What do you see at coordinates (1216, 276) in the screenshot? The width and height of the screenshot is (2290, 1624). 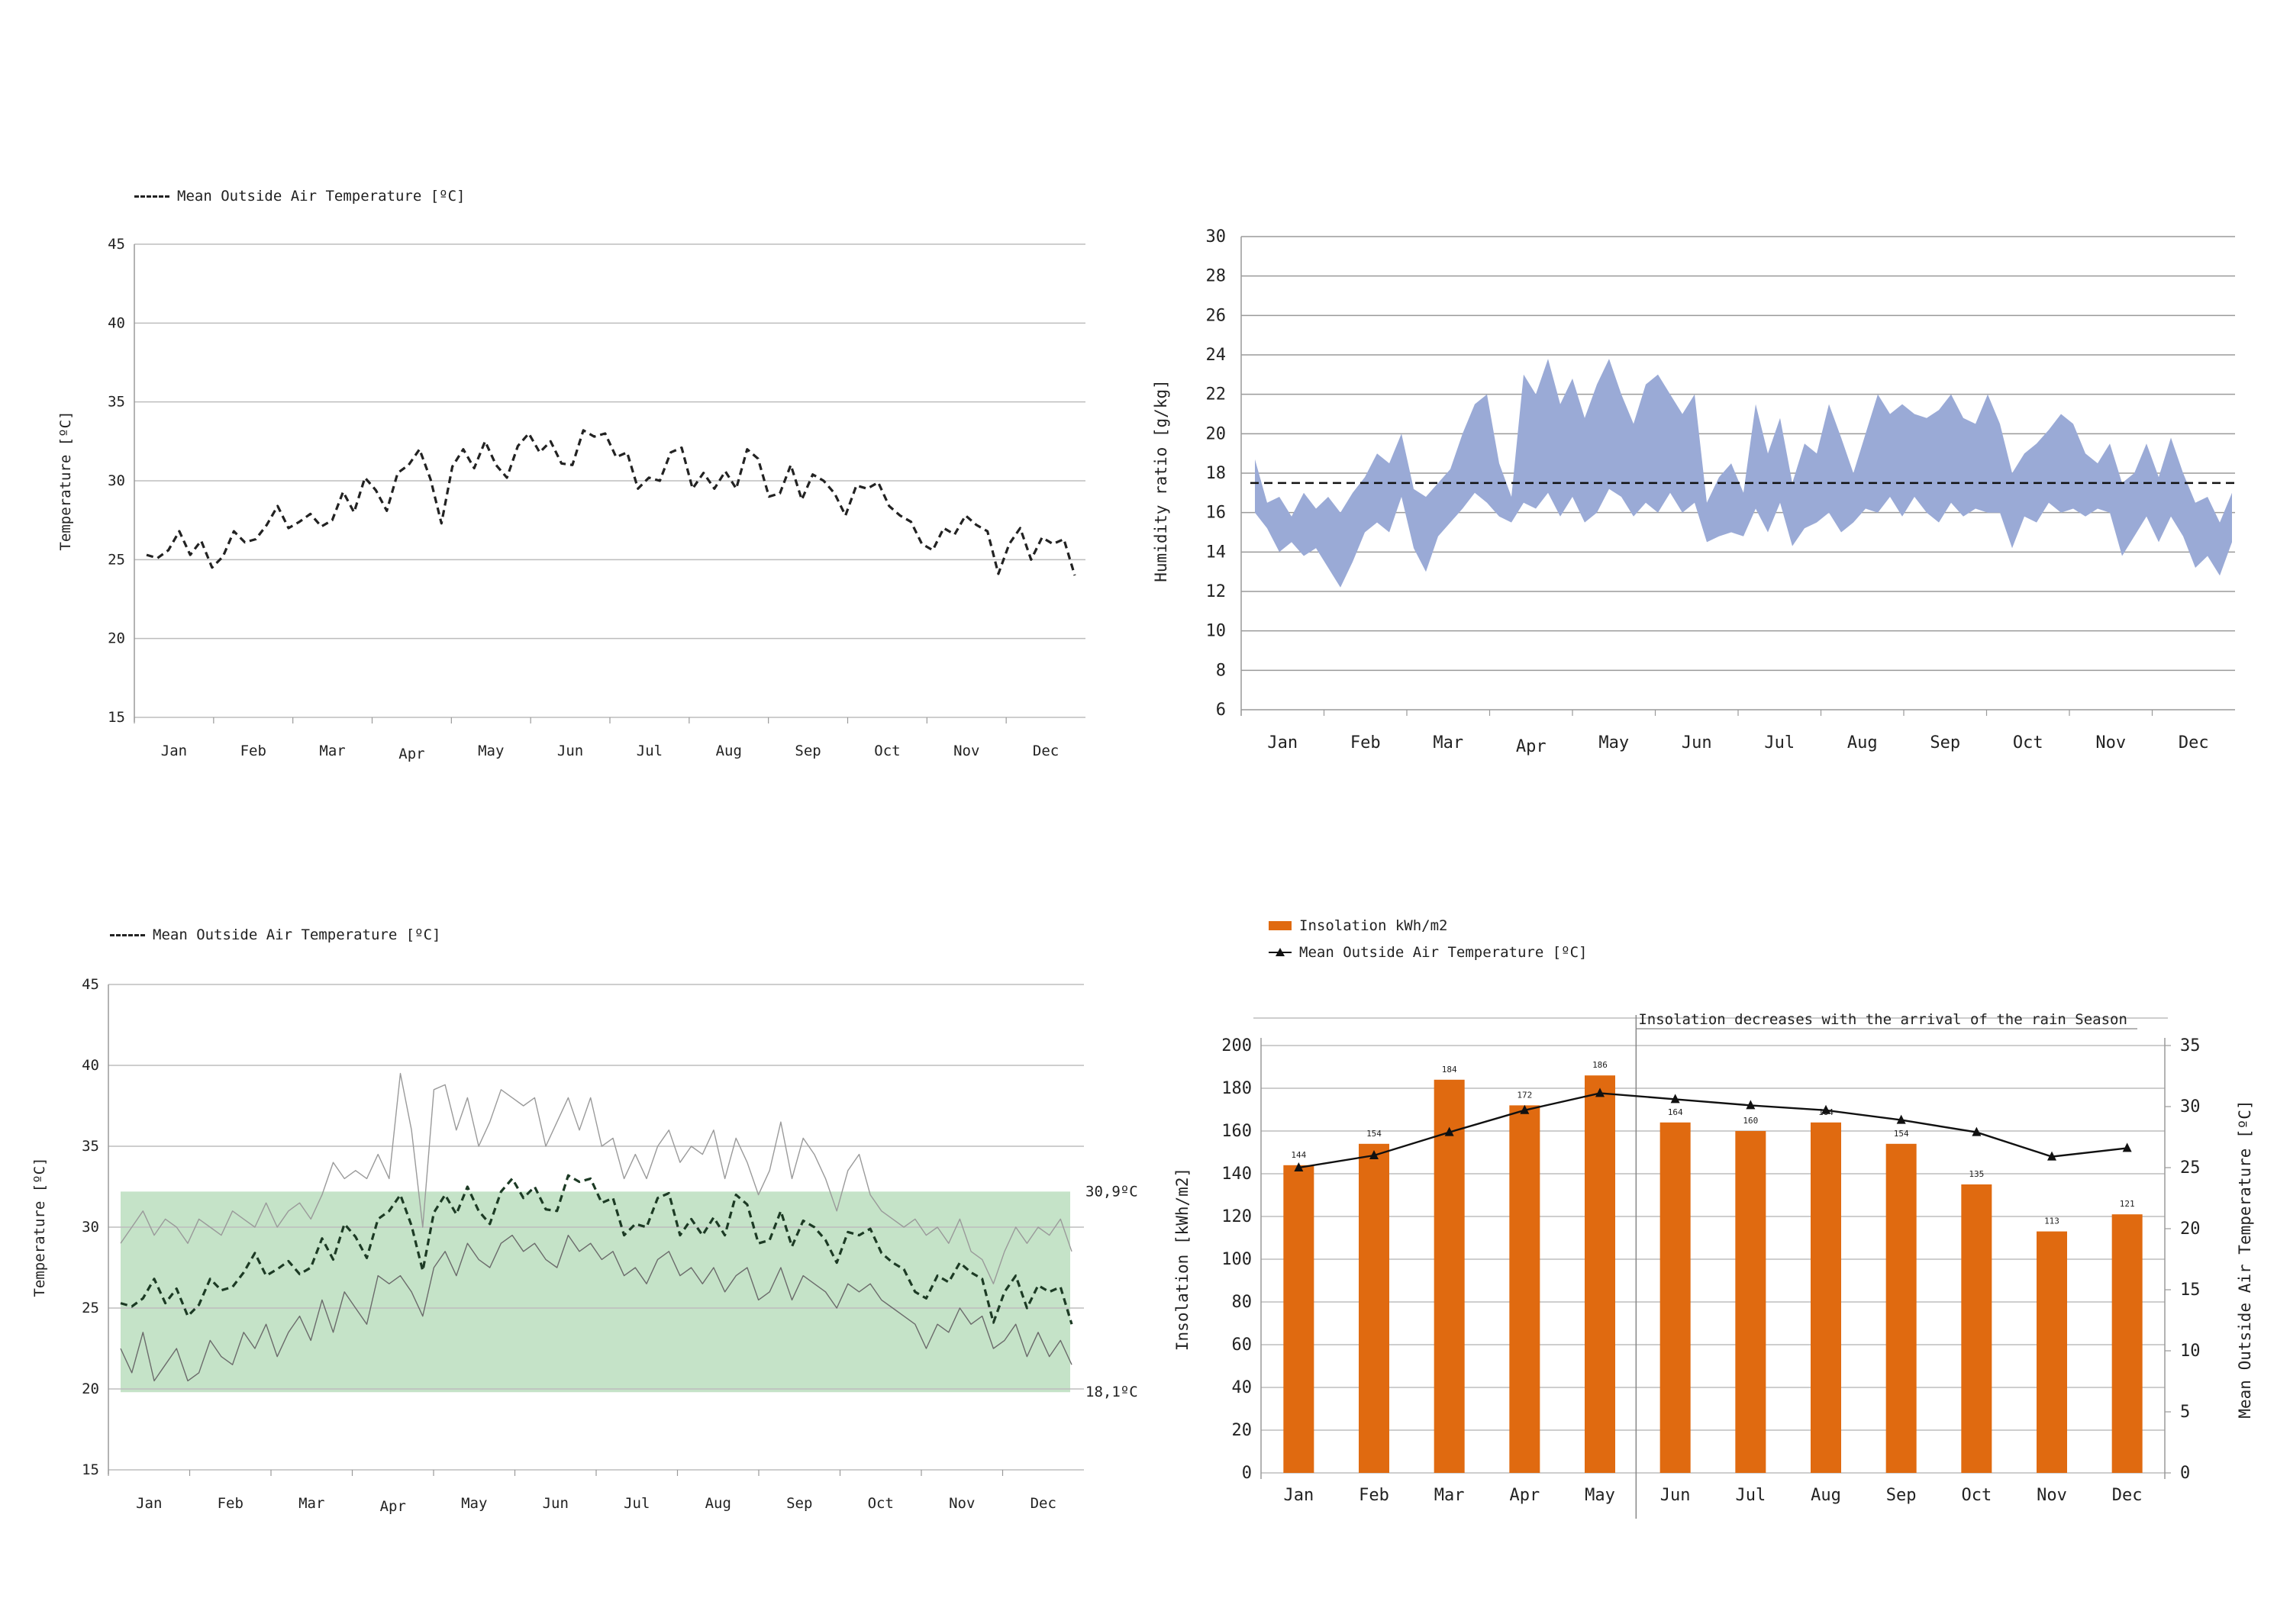 I see `y-tick-label: 28` at bounding box center [1216, 276].